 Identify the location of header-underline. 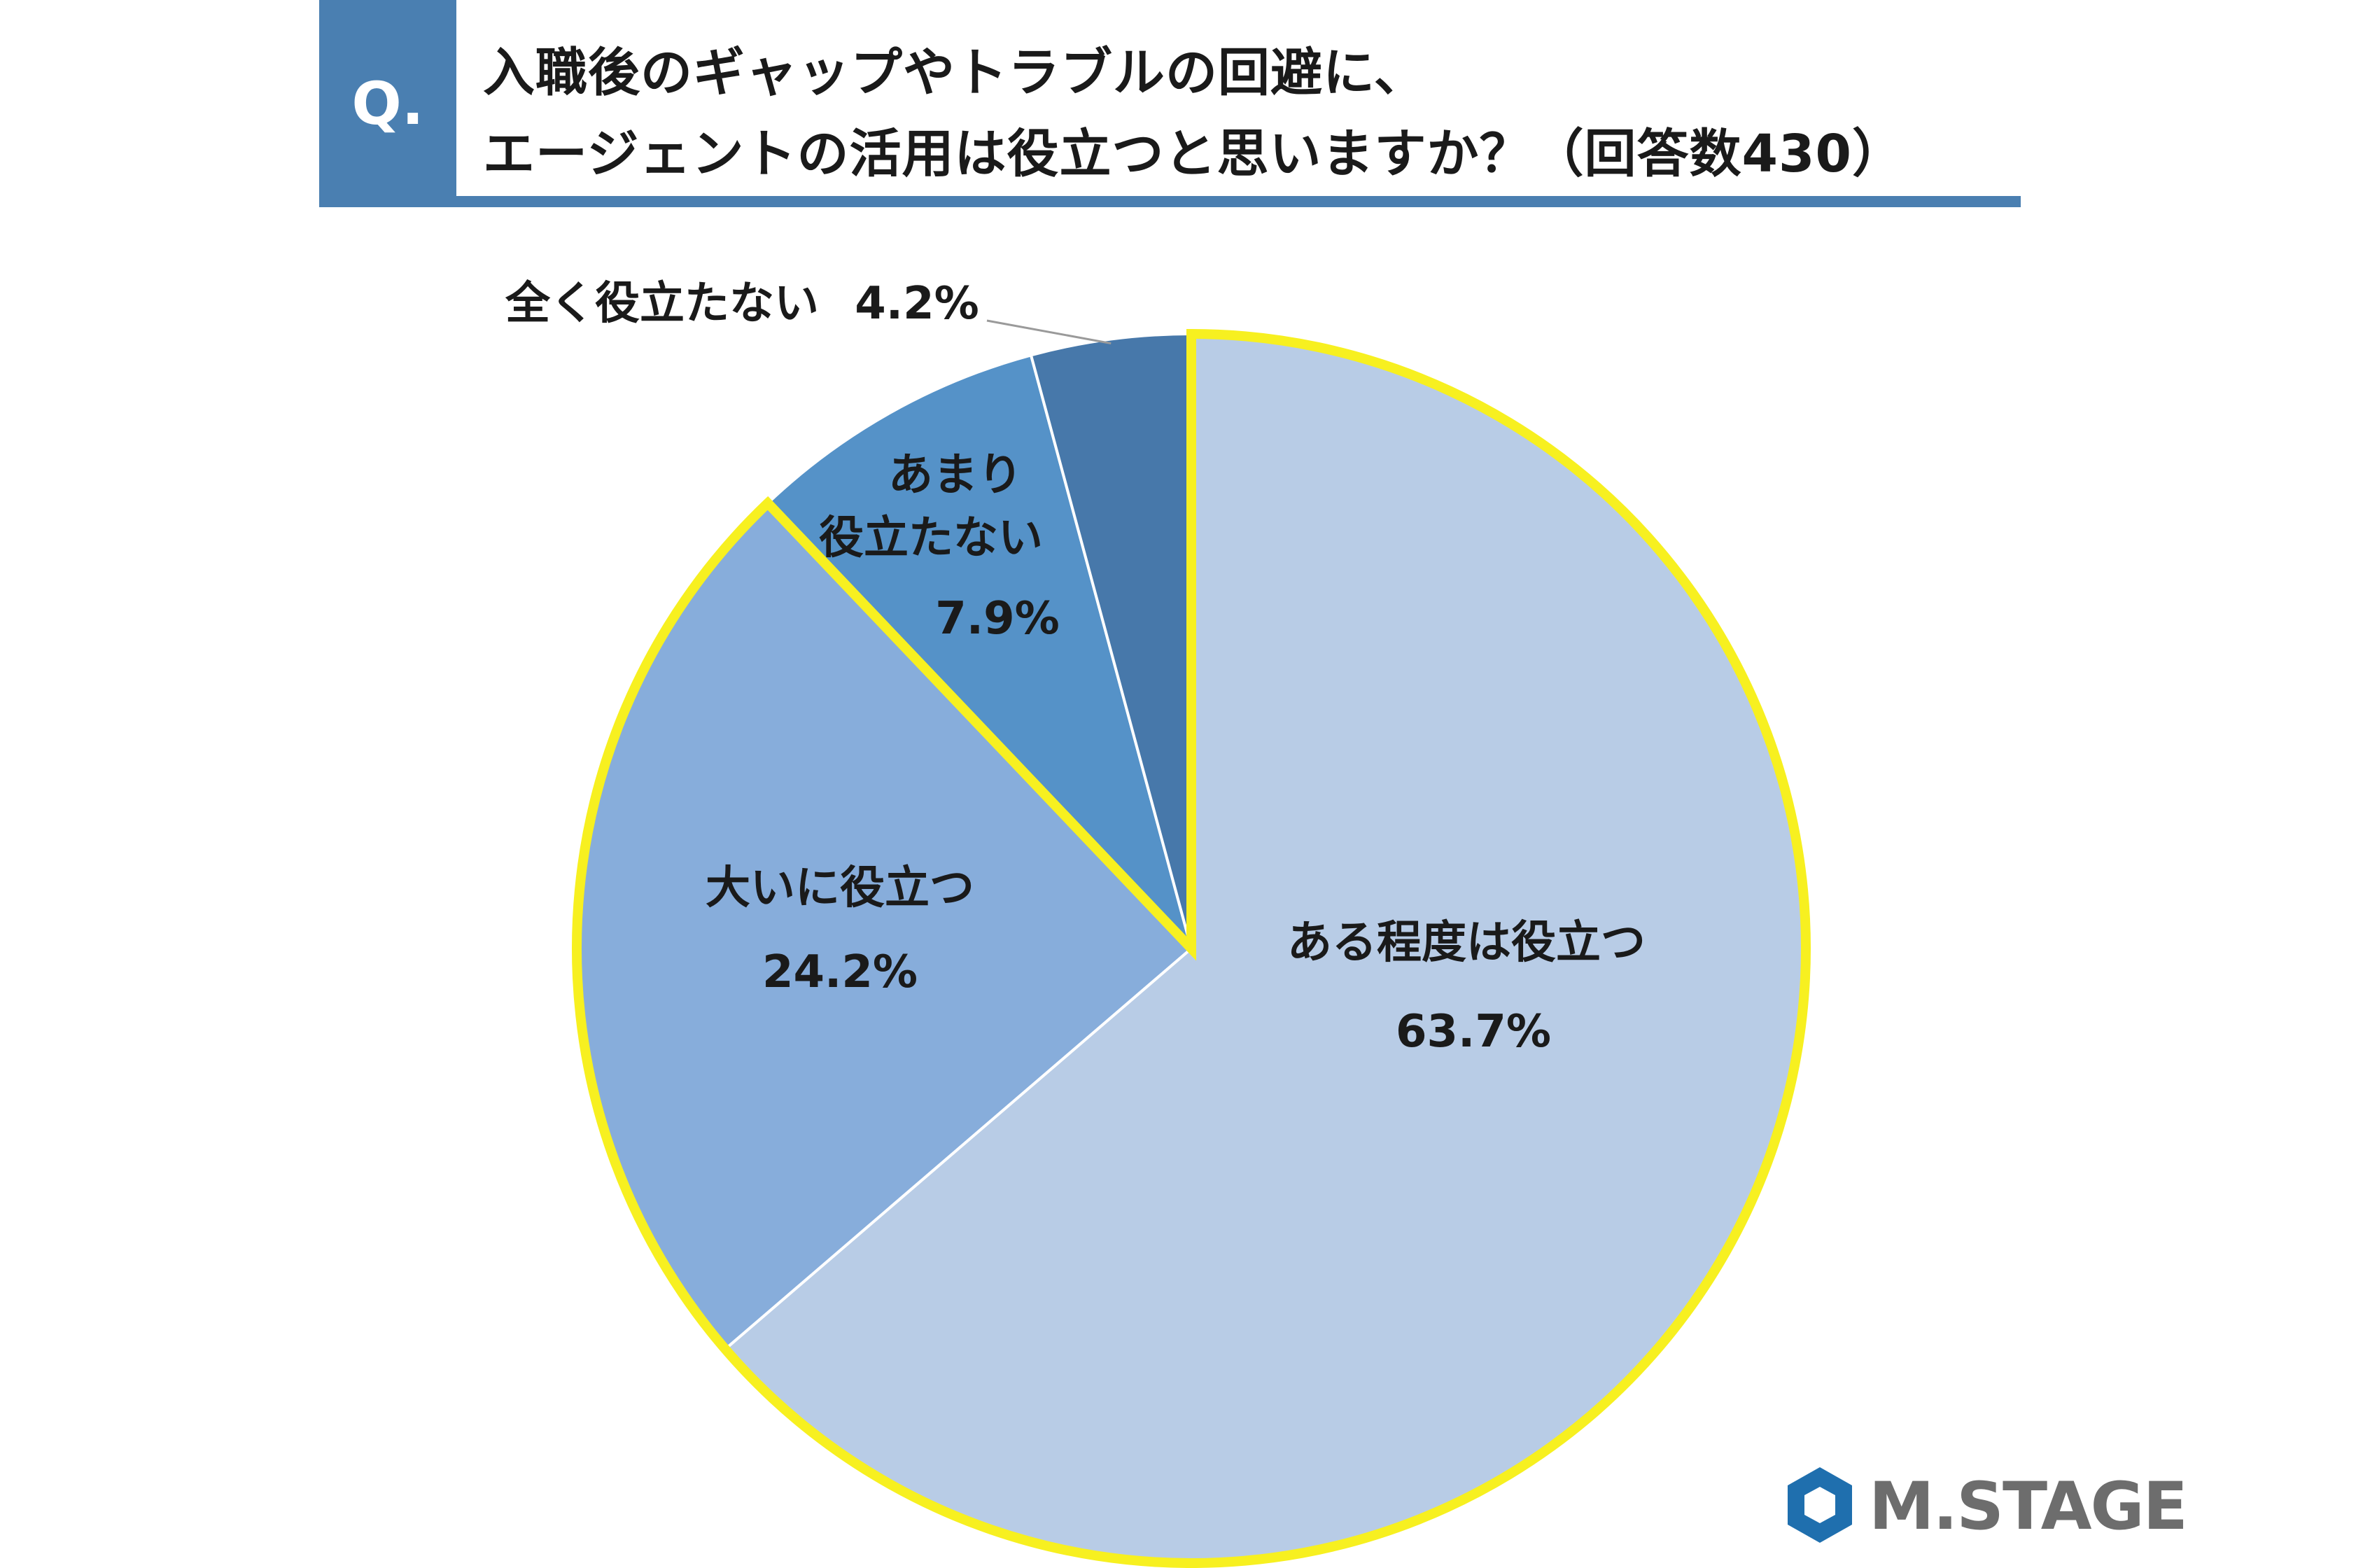
(1238, 201).